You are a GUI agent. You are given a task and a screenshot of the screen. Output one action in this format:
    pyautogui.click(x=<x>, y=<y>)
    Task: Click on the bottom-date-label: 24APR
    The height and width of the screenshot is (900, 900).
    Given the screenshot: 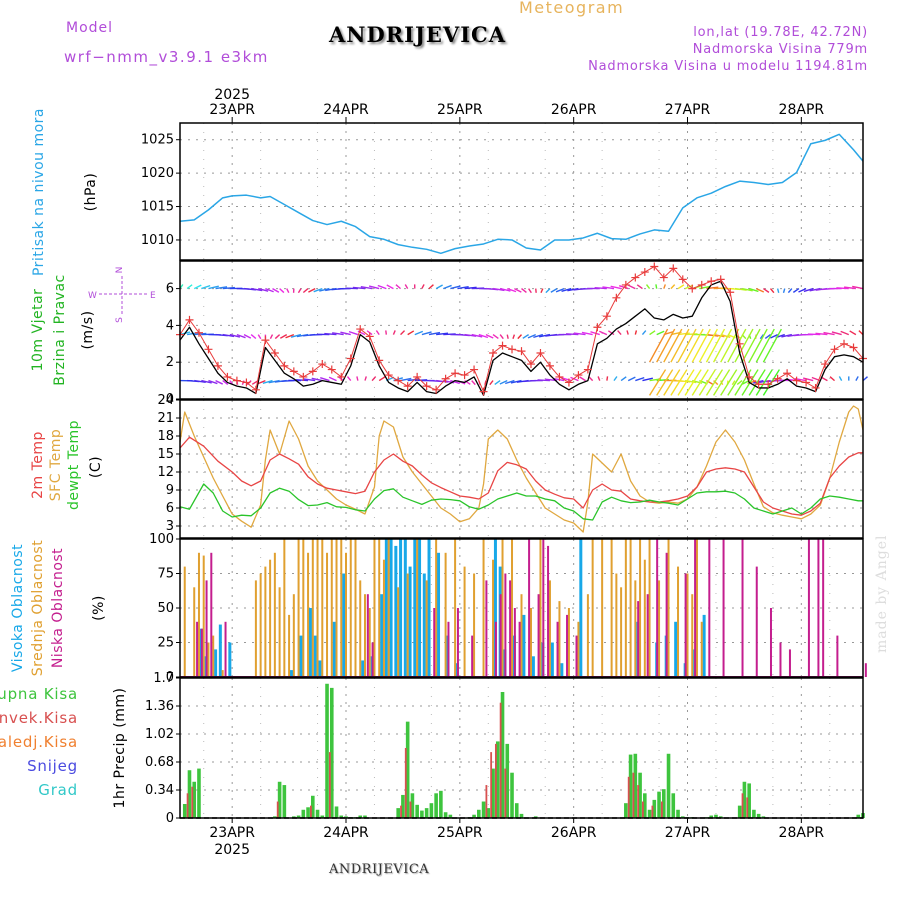 What is the action you would take?
    pyautogui.click(x=346, y=833)
    